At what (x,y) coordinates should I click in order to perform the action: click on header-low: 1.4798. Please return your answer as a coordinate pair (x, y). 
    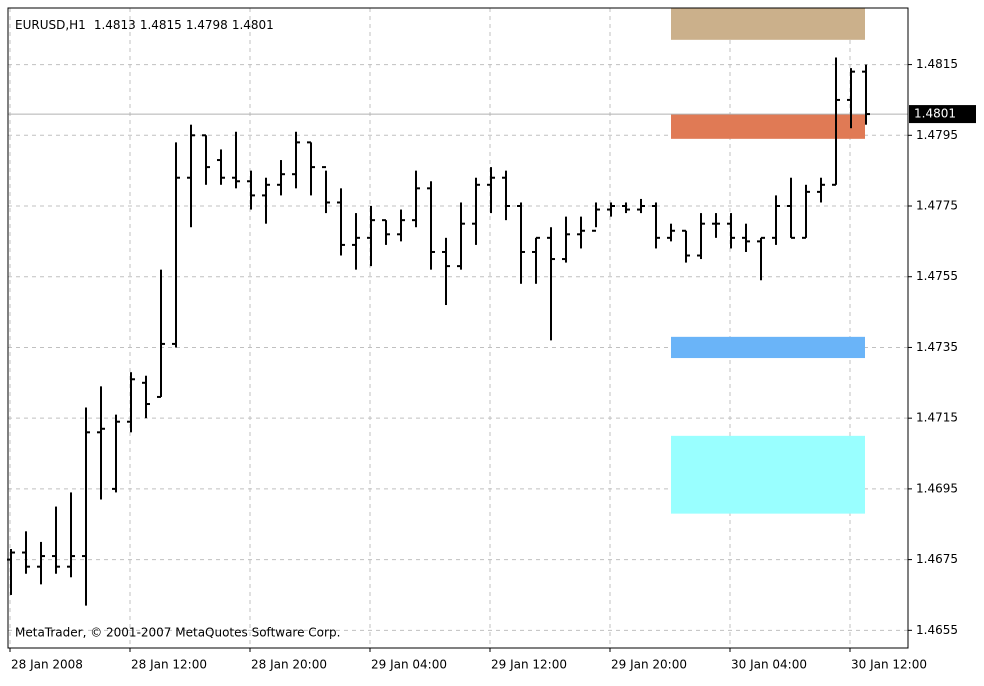
    Looking at the image, I should click on (207, 25).